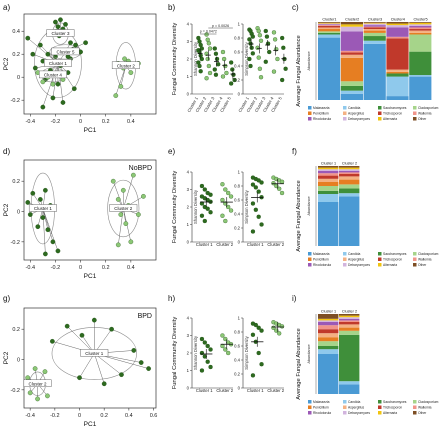  Describe the element at coordinates (428, 254) in the screenshot. I see `legend-label: Cladosporium` at that location.